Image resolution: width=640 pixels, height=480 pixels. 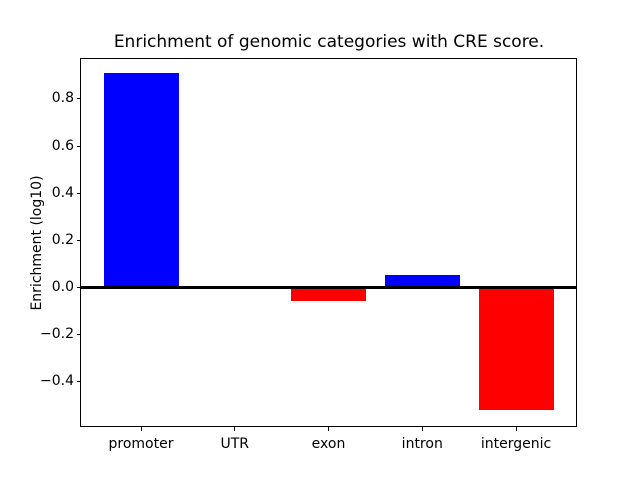 What do you see at coordinates (516, 348) in the screenshot?
I see `bar-intergenic` at bounding box center [516, 348].